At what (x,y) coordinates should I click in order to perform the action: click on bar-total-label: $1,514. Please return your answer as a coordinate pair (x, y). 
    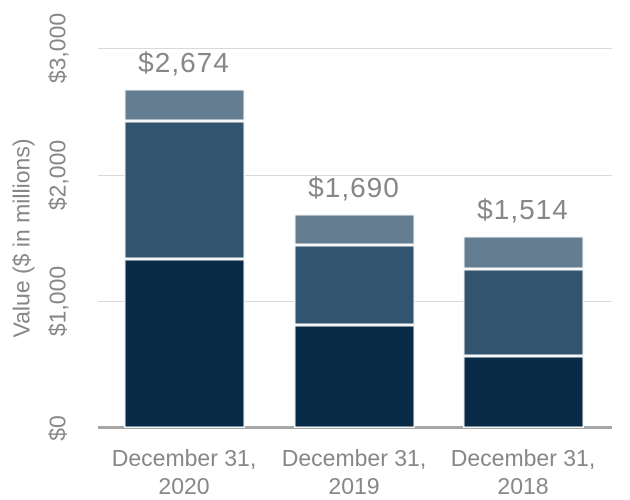
    Looking at the image, I should click on (523, 210).